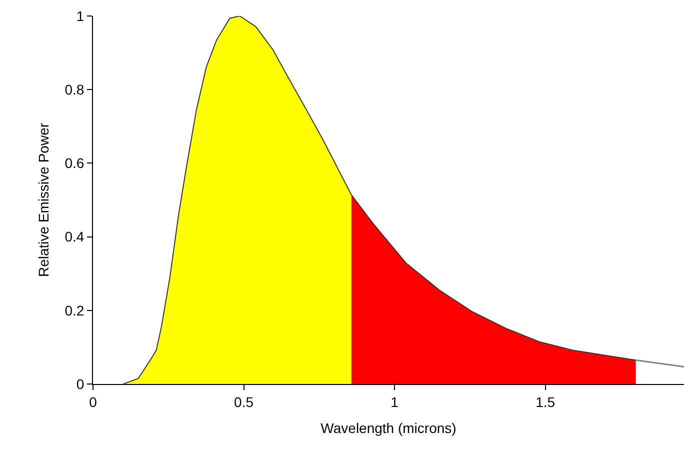 The image size is (686, 471). I want to click on y-tick-label: 1, so click(80, 16).